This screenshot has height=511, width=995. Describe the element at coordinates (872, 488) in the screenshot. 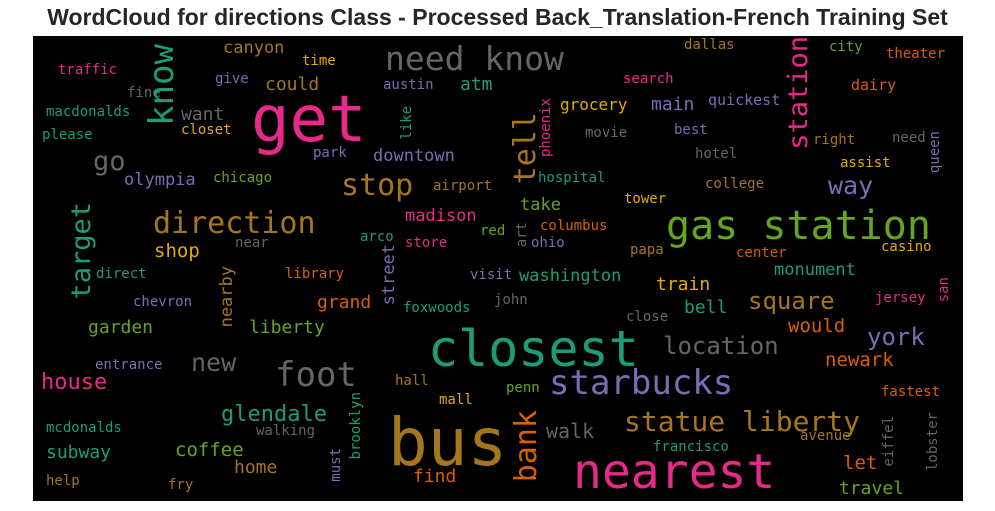

I see `cloud-word: travel` at that location.